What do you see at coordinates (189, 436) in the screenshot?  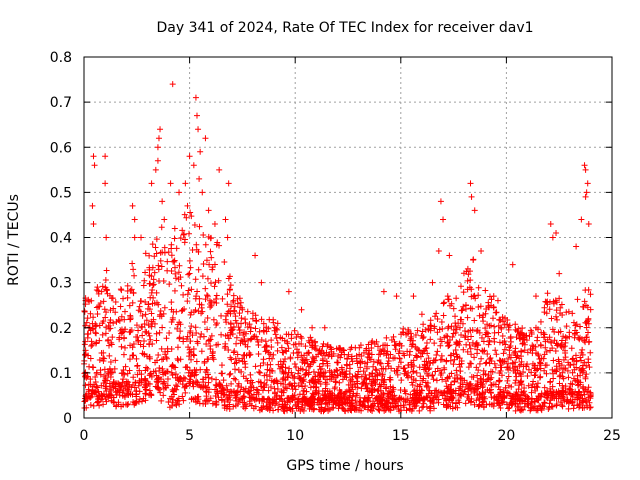 I see `x-tick-label: 5` at bounding box center [189, 436].